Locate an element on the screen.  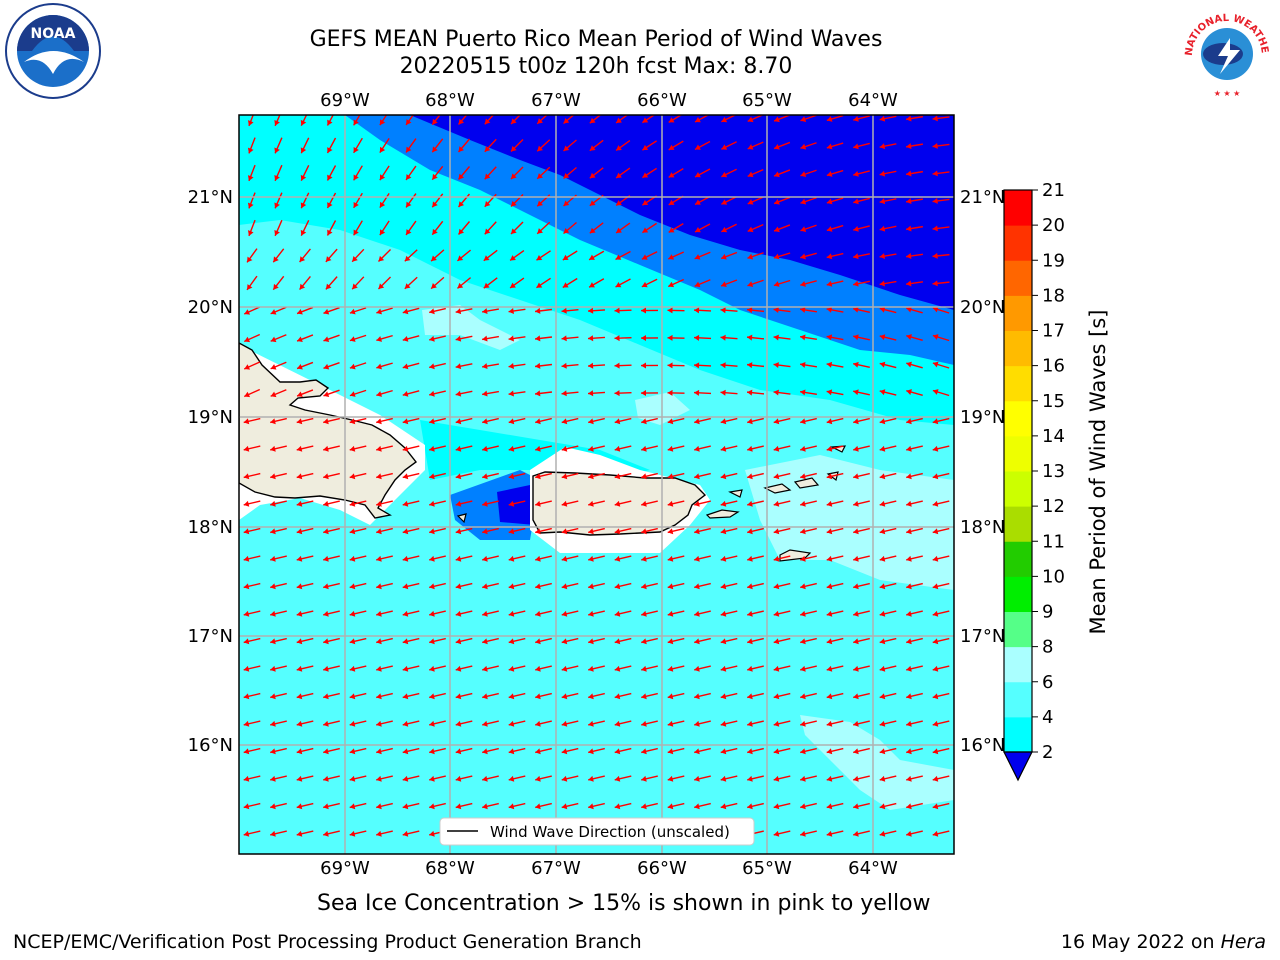
colorbar: 2 4 6 8 9 10 11 12 13 14 15 16 17 18 19 20 21 is located at coordinates (1034, 481).